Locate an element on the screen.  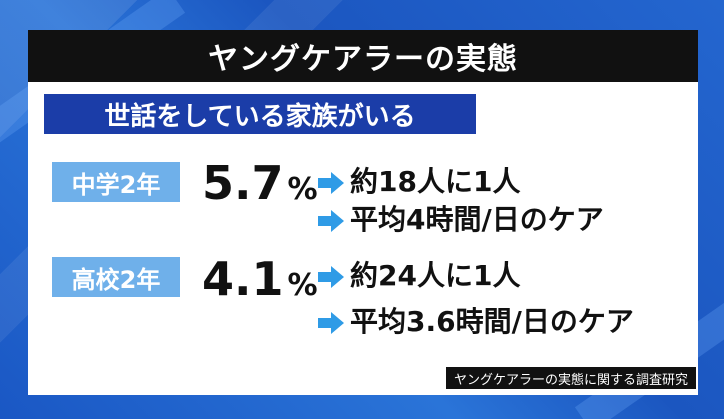
fact-hours-high-school: 平均3.6時間/日のケア is located at coordinates (492, 321).